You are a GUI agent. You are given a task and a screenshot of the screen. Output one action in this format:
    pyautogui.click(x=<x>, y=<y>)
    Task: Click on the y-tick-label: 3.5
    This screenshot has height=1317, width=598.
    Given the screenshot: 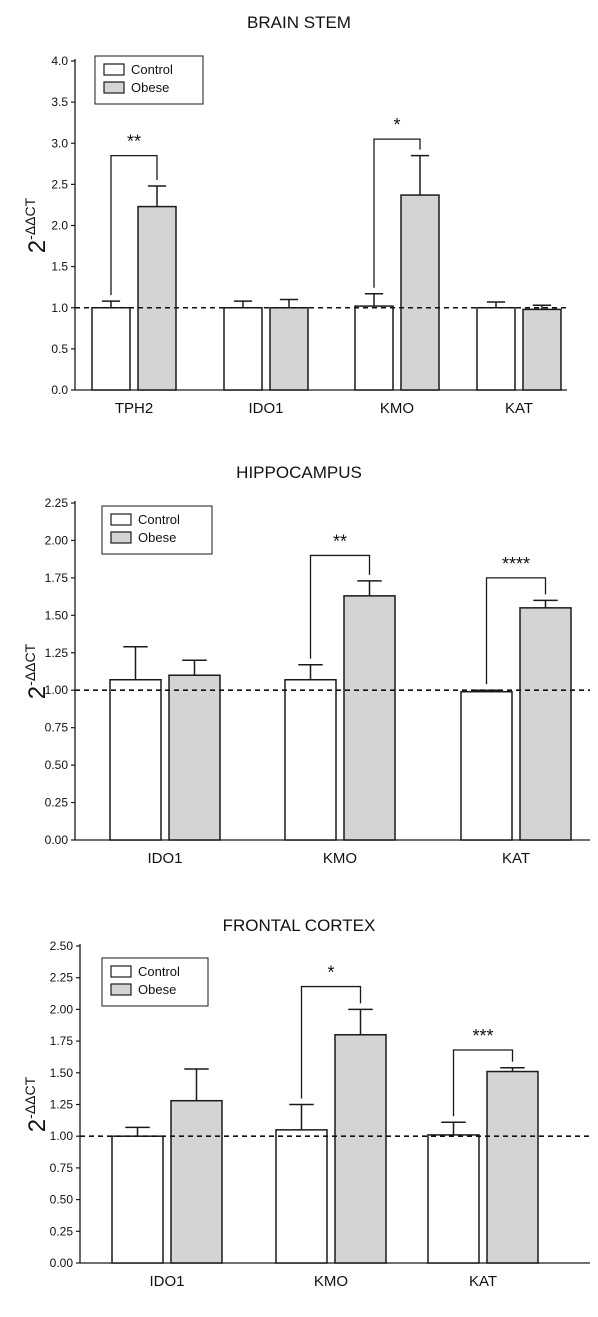 What is the action you would take?
    pyautogui.click(x=59, y=102)
    